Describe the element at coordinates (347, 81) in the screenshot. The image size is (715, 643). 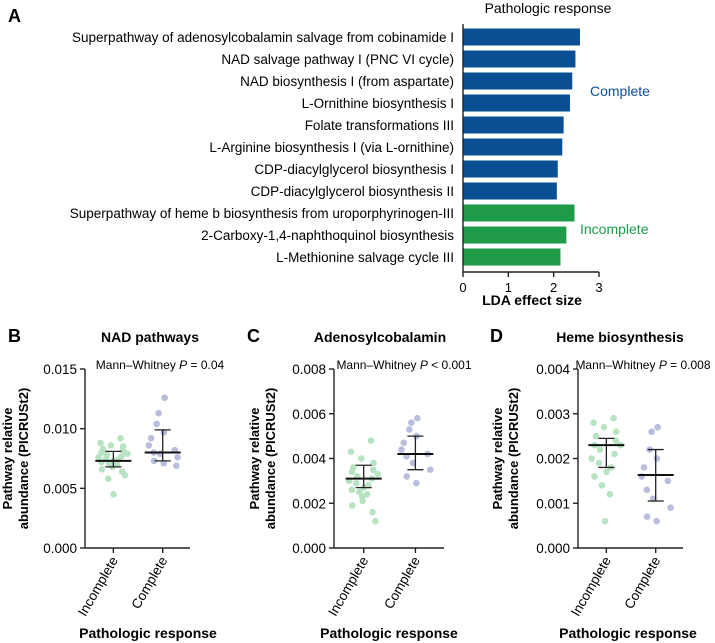
I see `category-label: NAD biosynthesis I (from aspartate)` at that location.